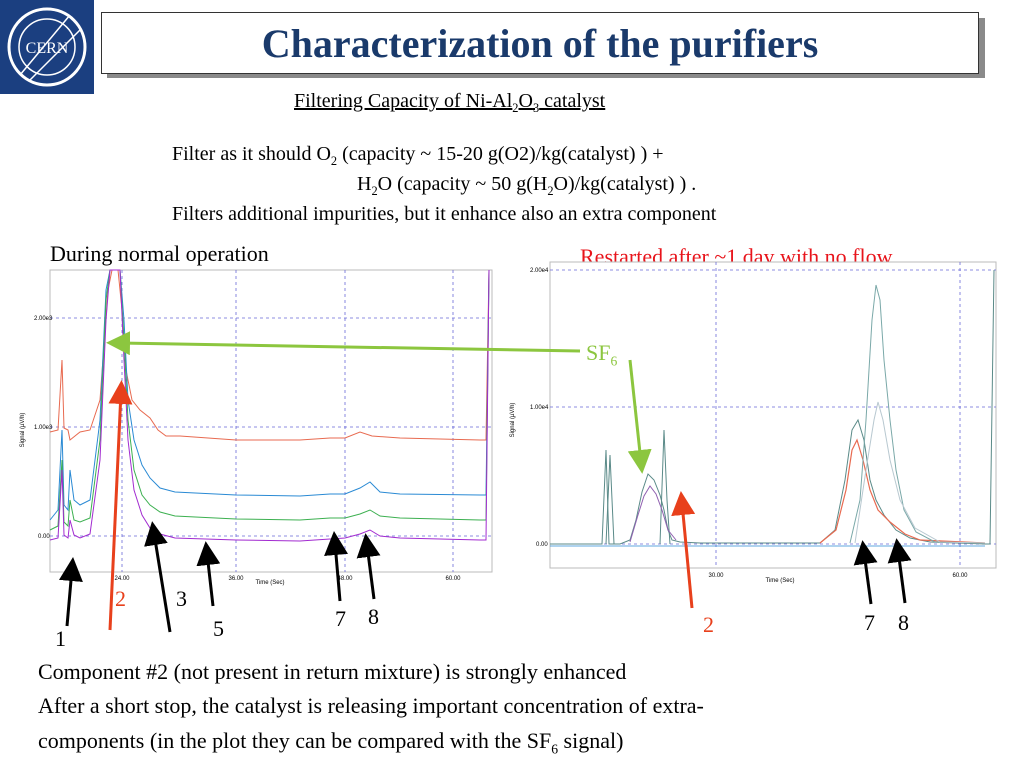 The width and height of the screenshot is (1024, 768). I want to click on left-ytick-3: 0.00, so click(44, 537).